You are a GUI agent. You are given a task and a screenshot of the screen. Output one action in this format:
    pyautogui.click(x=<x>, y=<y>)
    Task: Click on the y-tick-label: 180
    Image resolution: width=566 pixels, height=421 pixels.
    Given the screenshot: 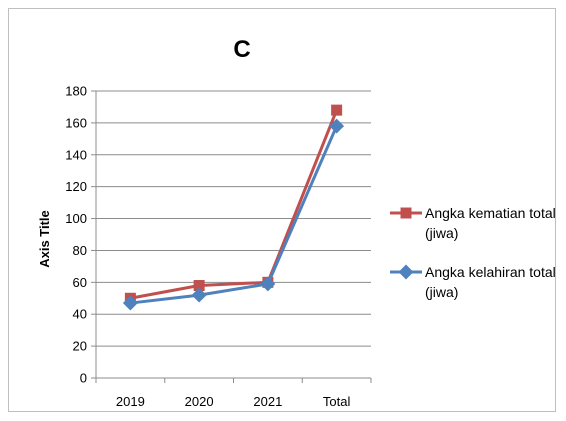 What is the action you would take?
    pyautogui.click(x=76, y=91)
    